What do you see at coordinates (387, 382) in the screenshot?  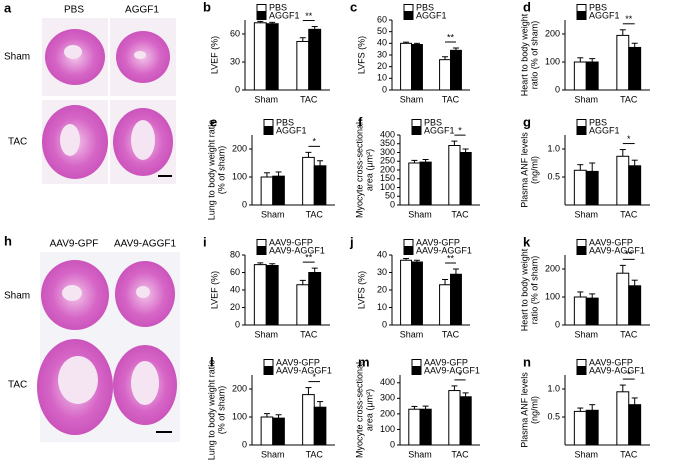 I see `y-tick-label: 400` at bounding box center [387, 382].